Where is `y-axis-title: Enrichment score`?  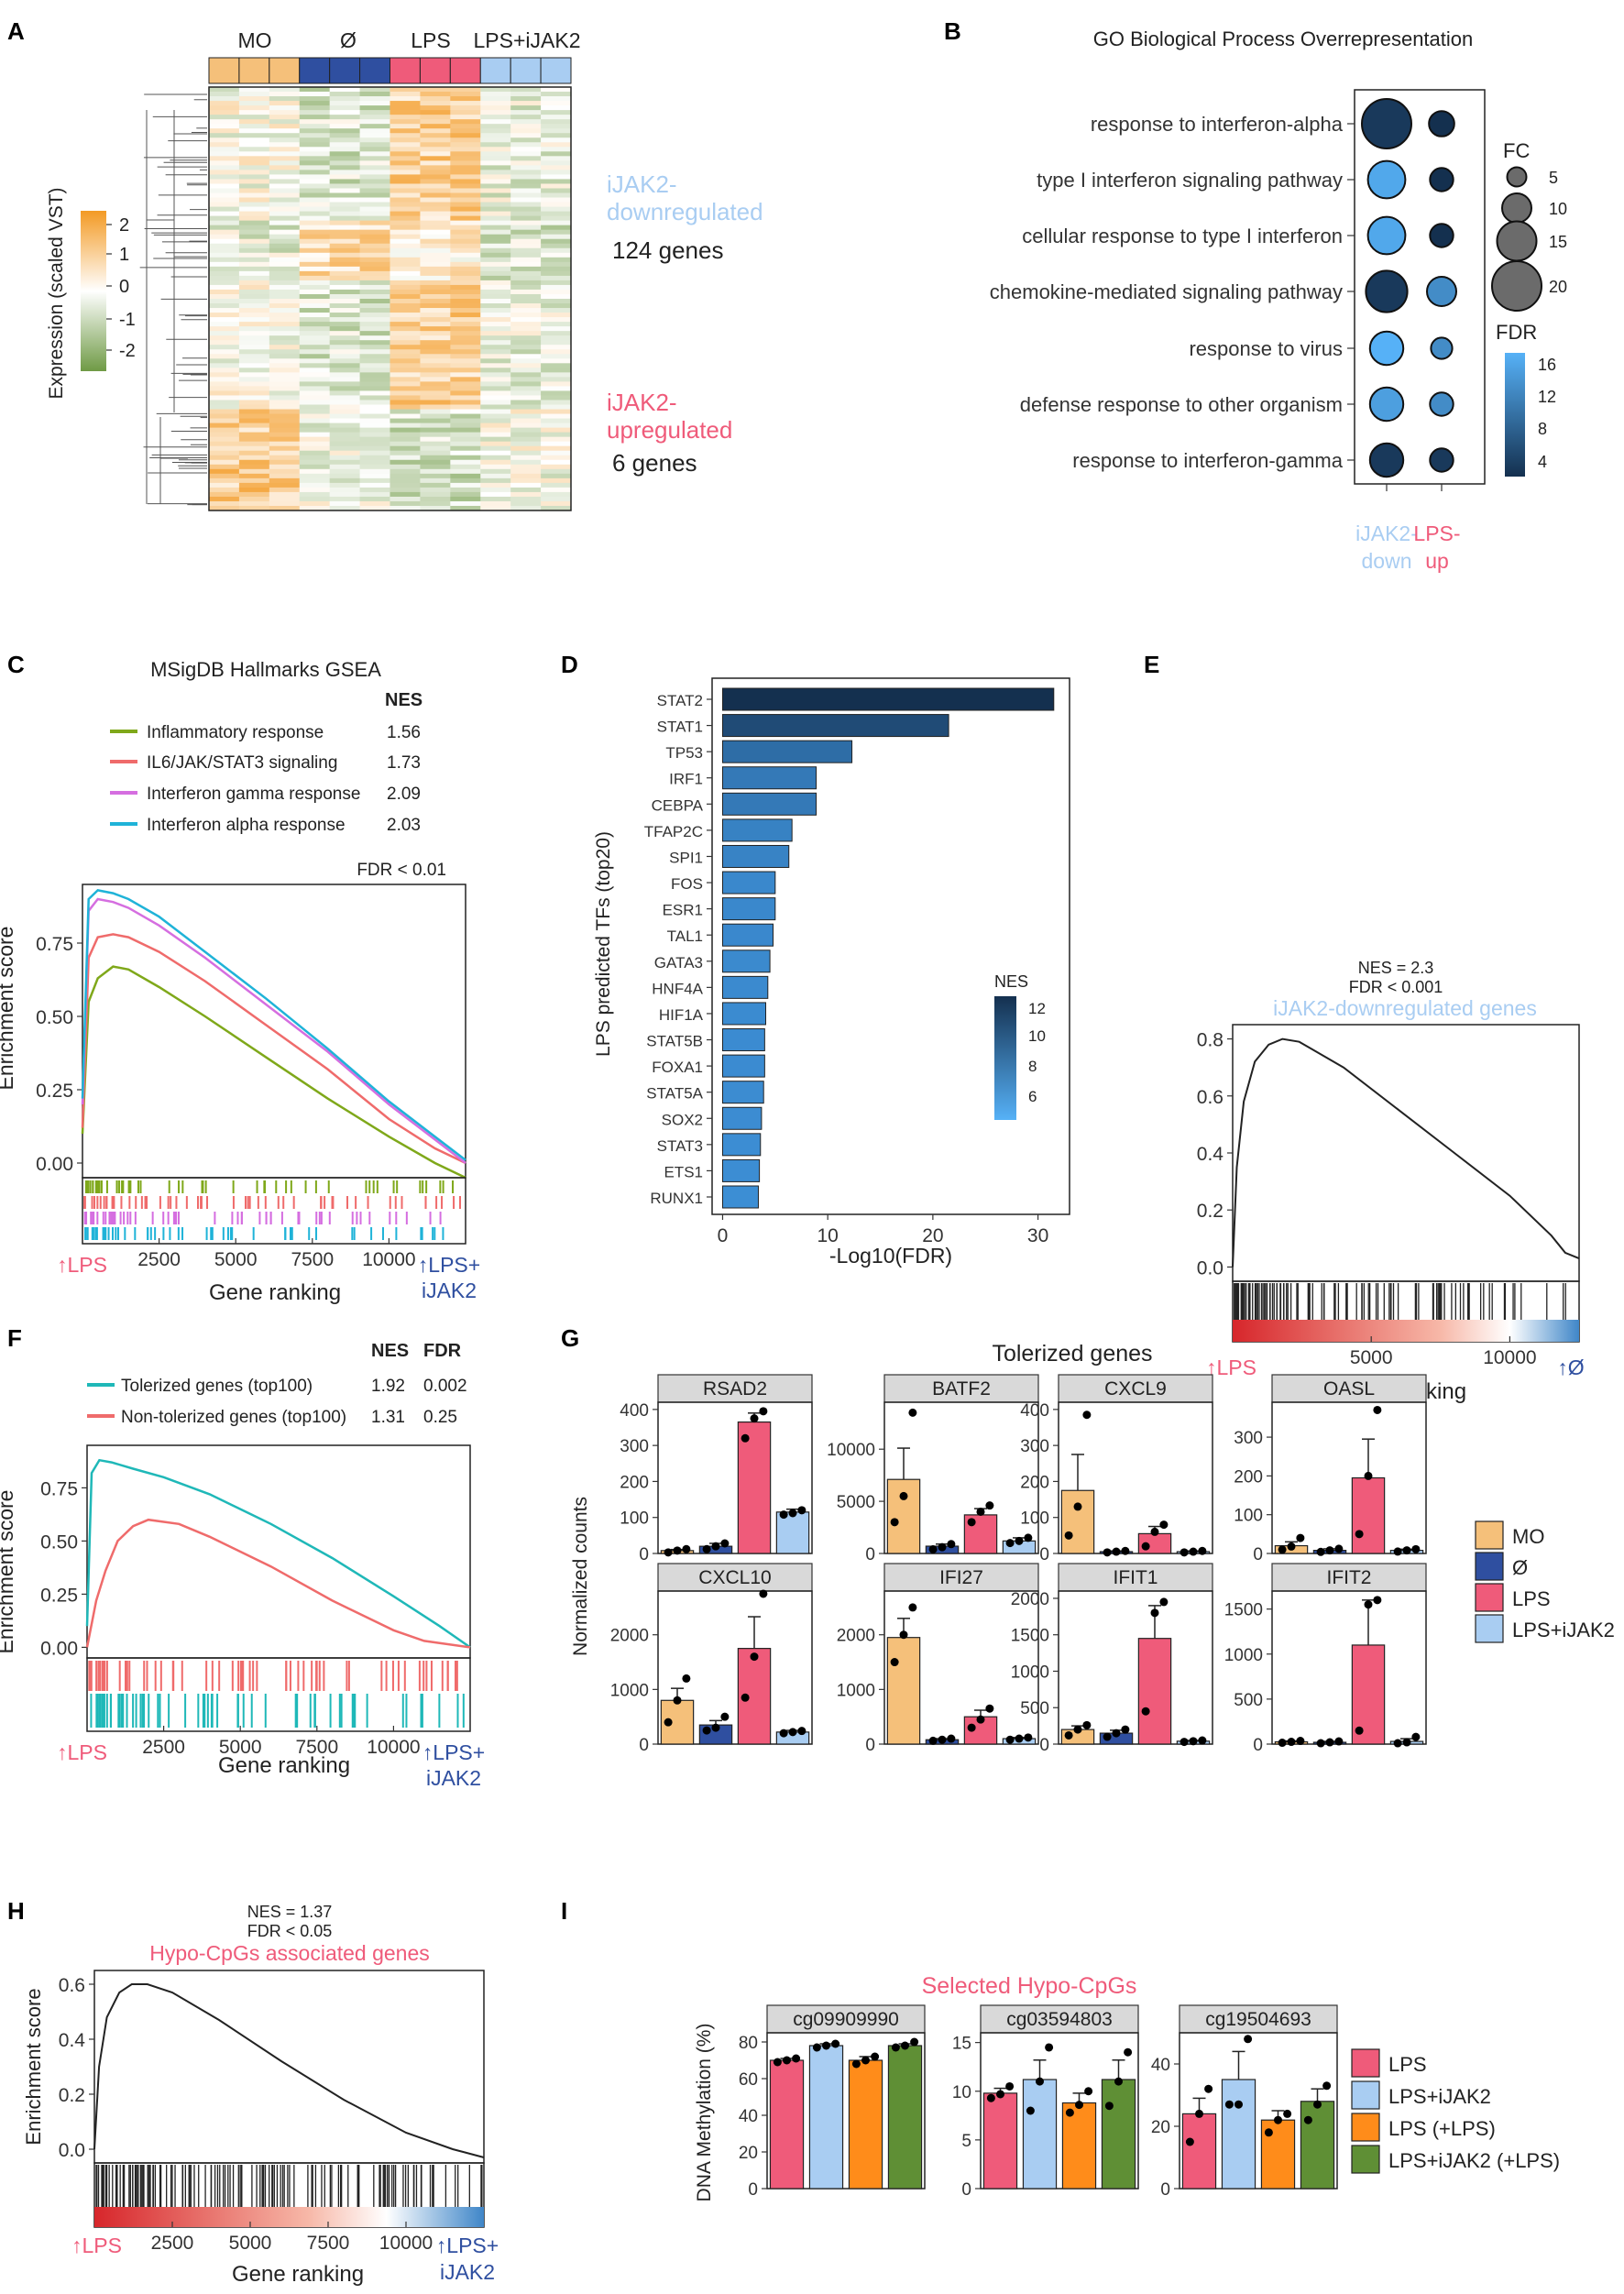
y-axis-title: Enrichment score is located at coordinates (8, 1009).